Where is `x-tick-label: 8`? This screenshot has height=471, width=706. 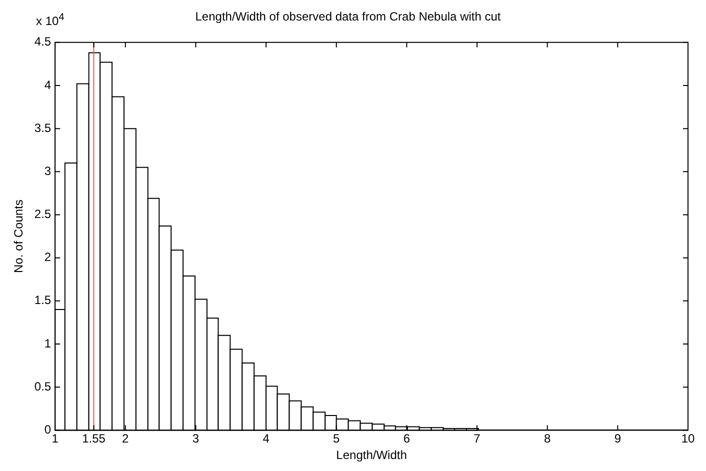
x-tick-label: 8 is located at coordinates (548, 439).